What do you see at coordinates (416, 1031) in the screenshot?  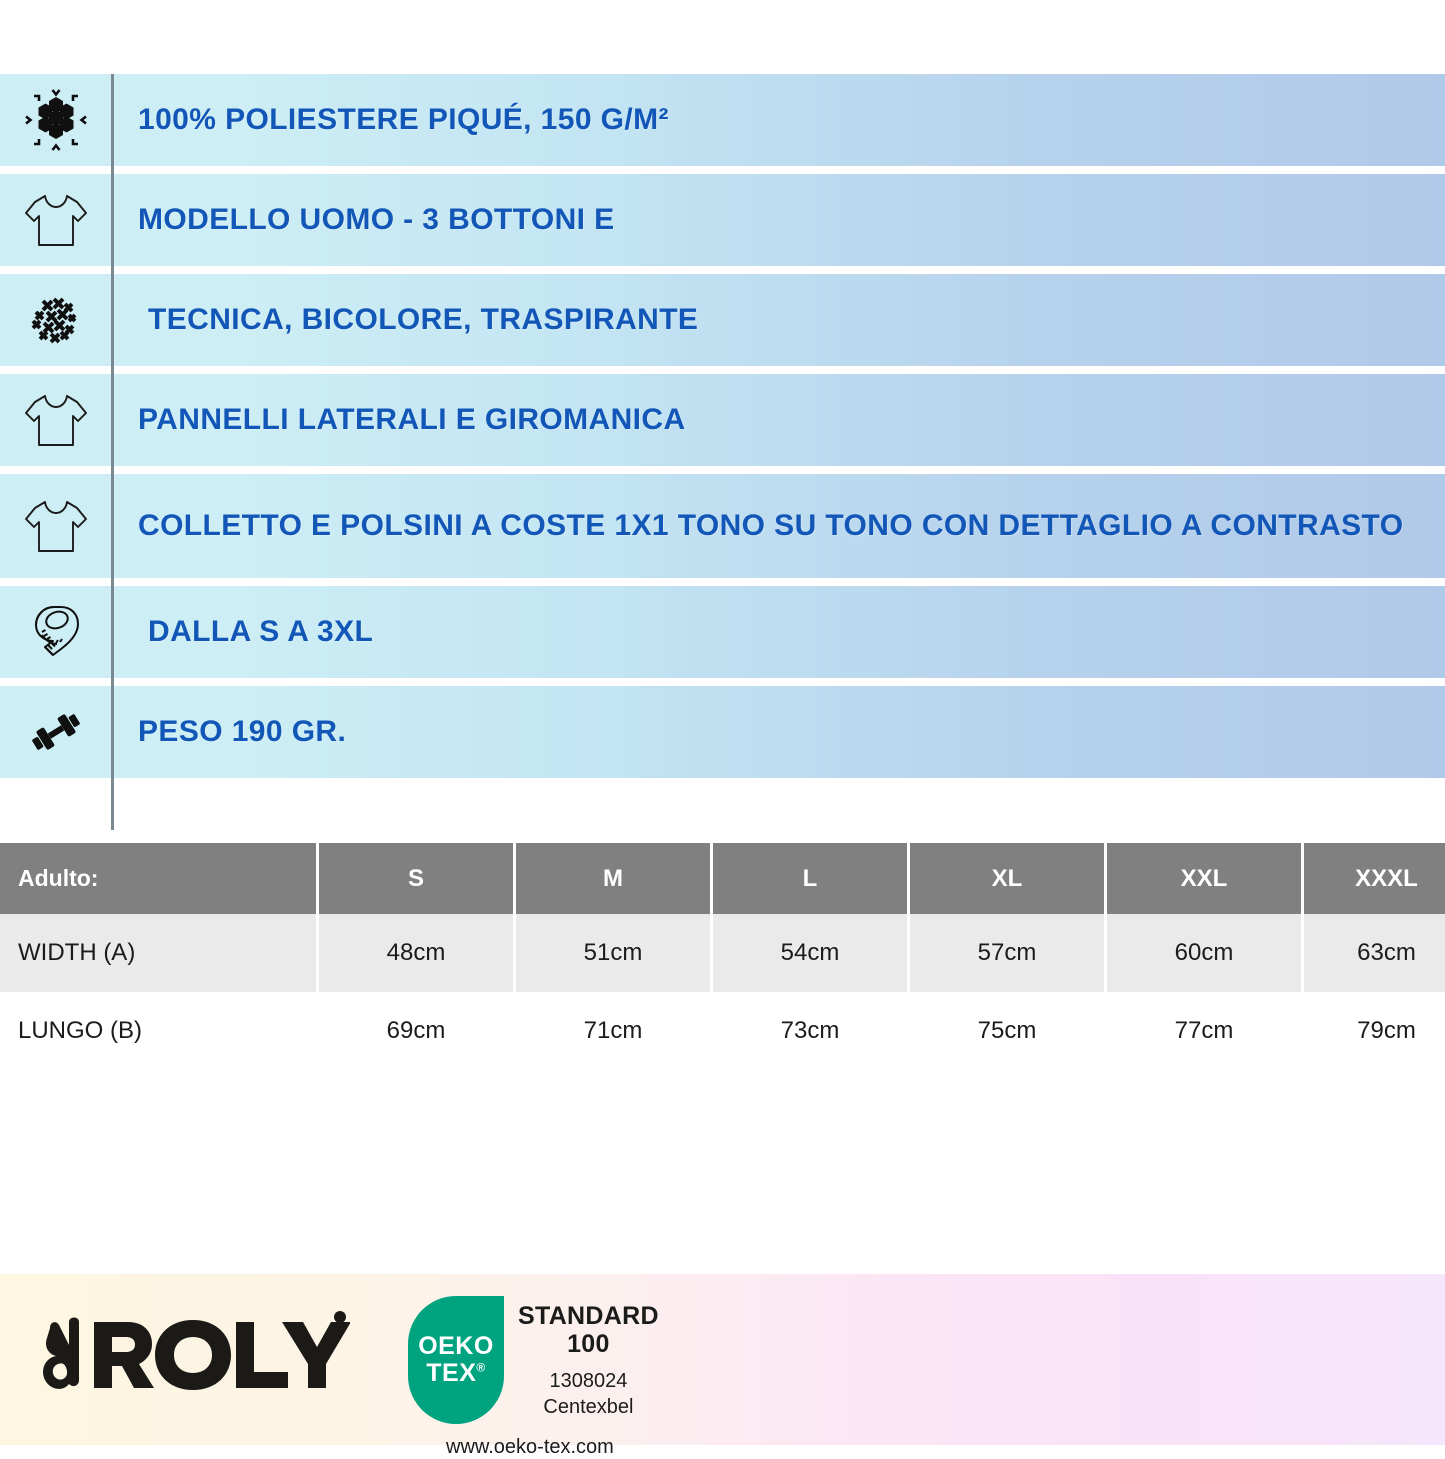 I see `table-cell: 69cm` at bounding box center [416, 1031].